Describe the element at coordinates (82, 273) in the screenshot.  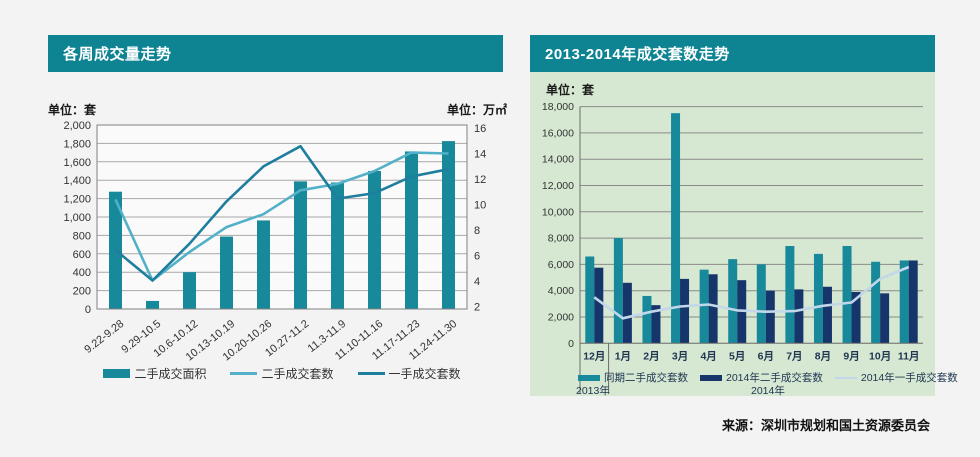
I see `svg-text: 400` at that location.